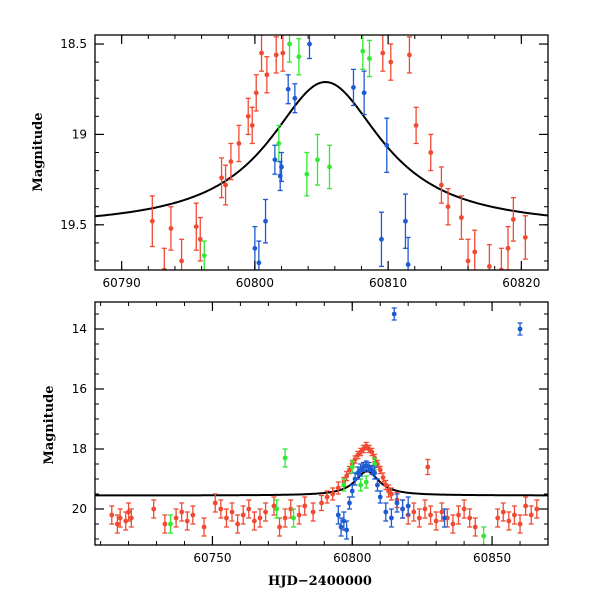 This screenshot has height=600, width=600. I want to click on y-tick-label: 18.5, so click(73, 44).